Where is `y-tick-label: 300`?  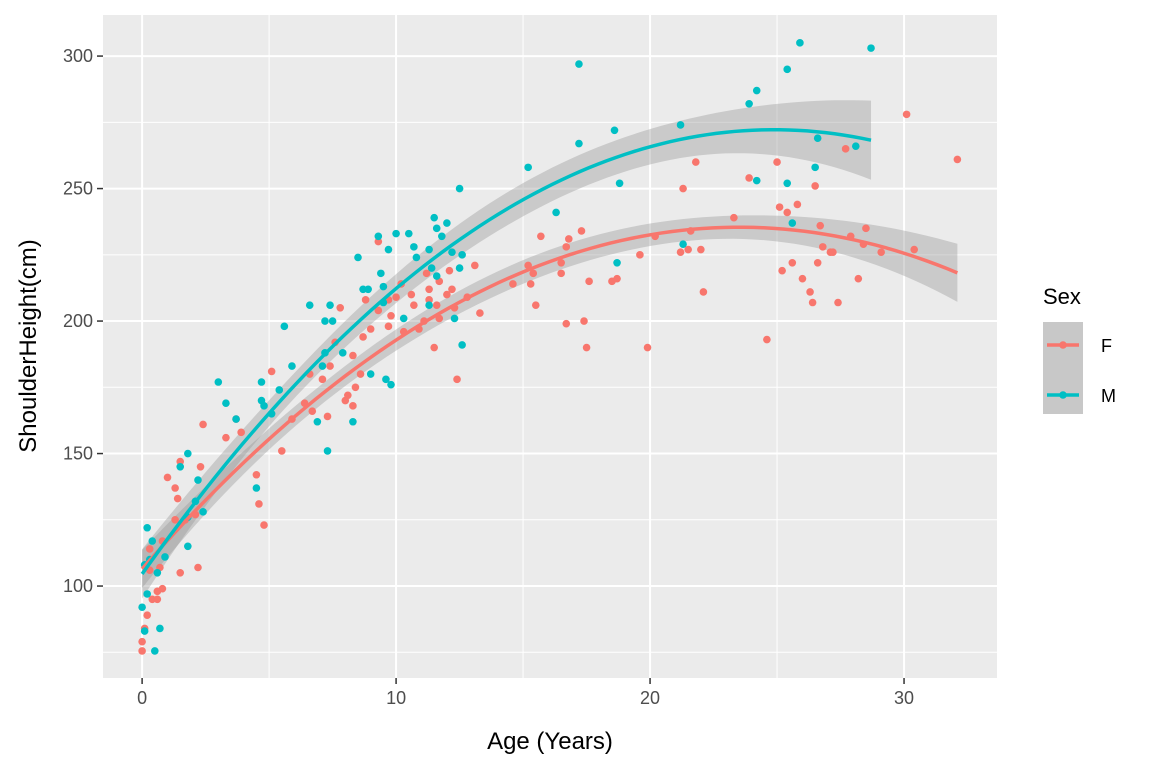
y-tick-label: 300 is located at coordinates (78, 56).